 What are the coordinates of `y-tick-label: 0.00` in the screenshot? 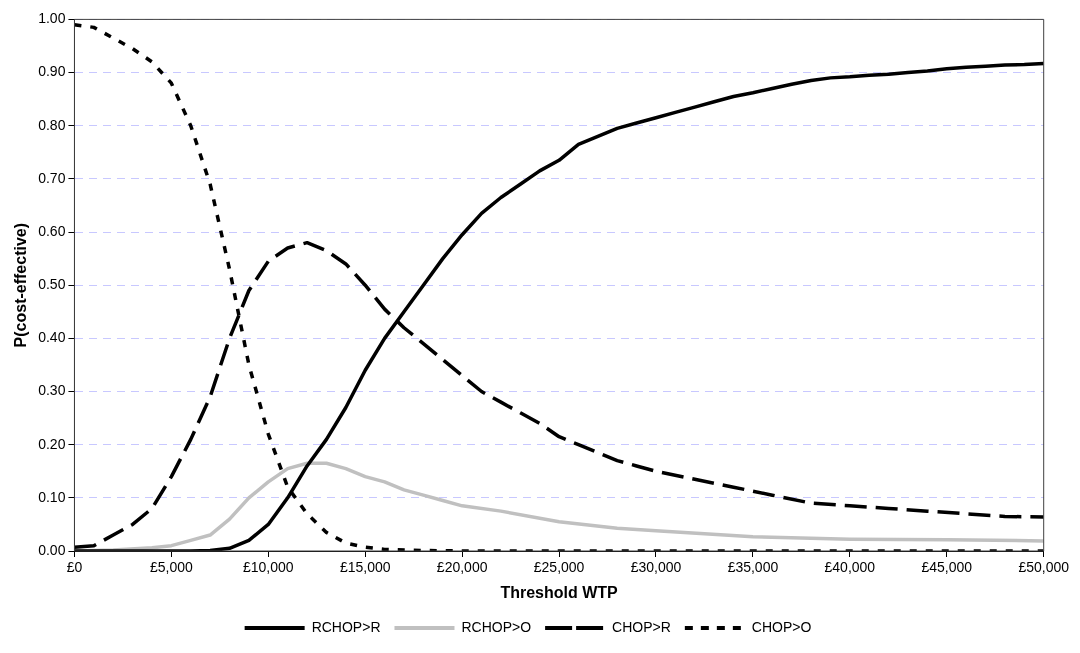 It's located at (52, 549).